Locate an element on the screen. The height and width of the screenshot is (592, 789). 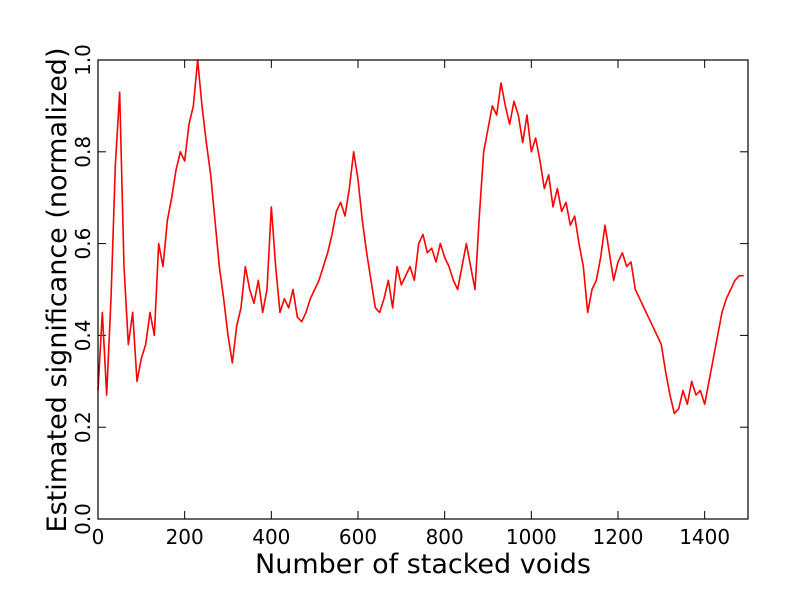
x-tick-label: 0 is located at coordinates (98, 537).